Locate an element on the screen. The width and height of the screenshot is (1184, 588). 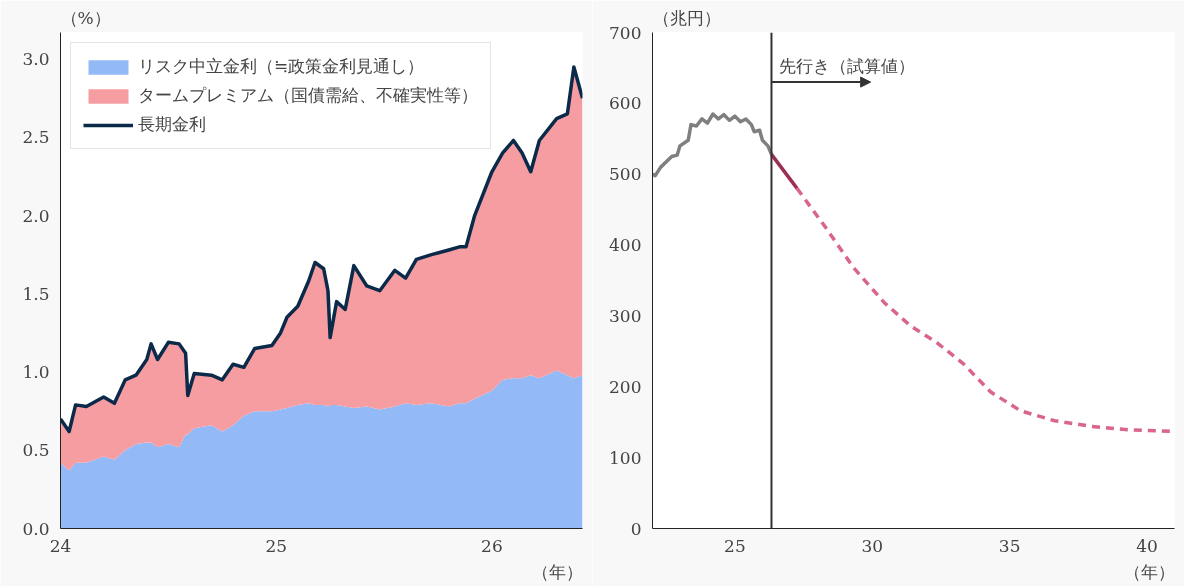
y-tick-label: 300 is located at coordinates (625, 315).